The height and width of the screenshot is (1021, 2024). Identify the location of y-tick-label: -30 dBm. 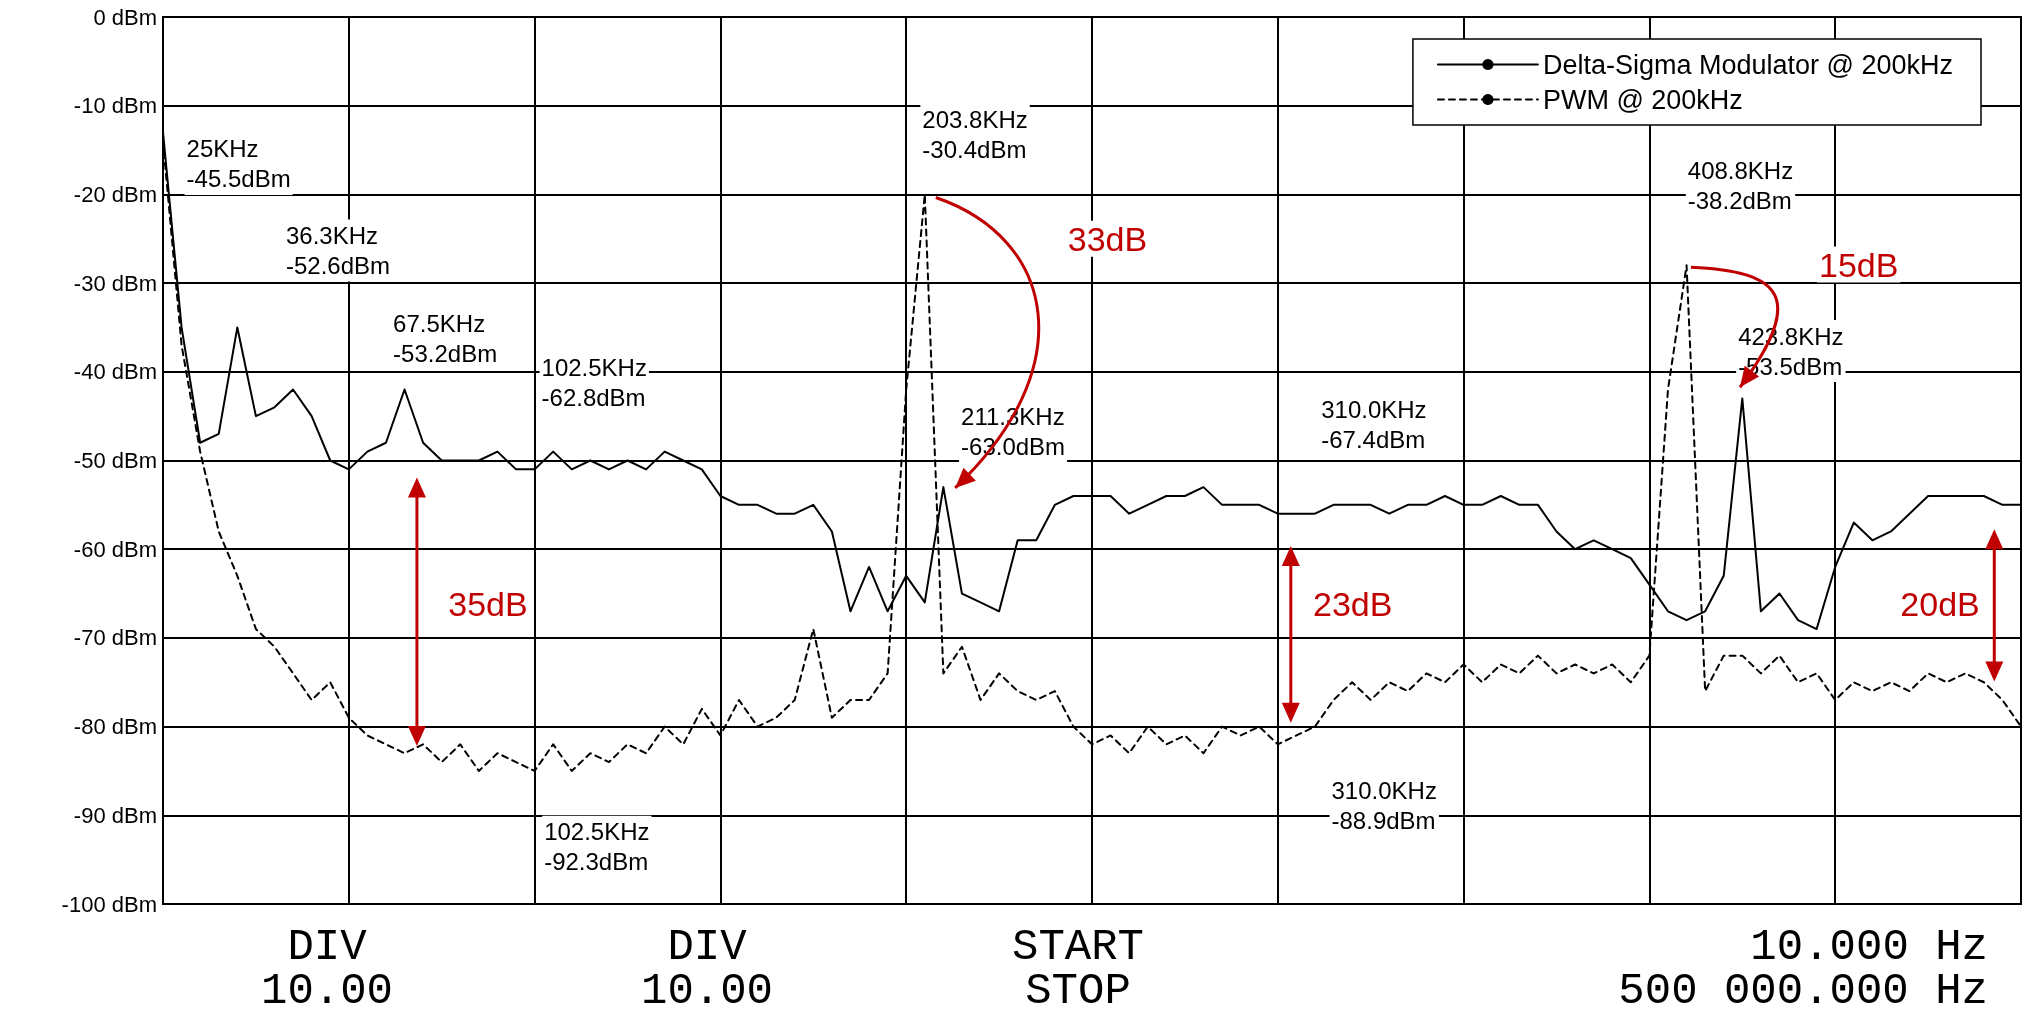
(115, 283).